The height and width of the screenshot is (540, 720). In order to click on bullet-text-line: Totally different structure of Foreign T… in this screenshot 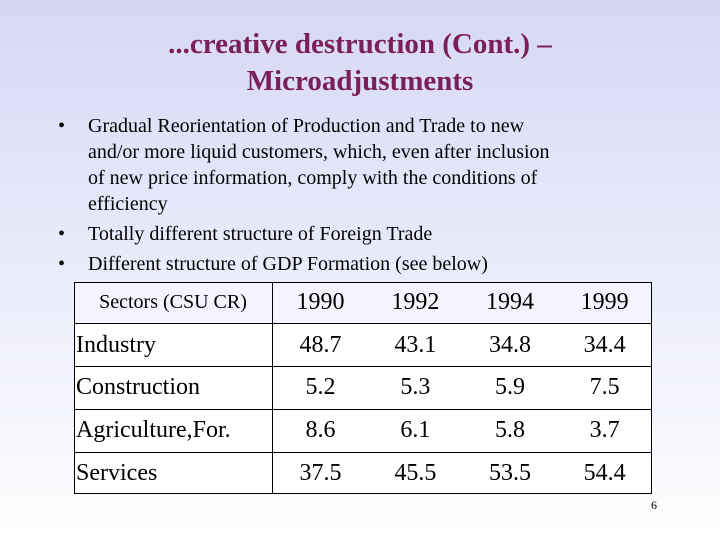, I will do `click(260, 234)`.